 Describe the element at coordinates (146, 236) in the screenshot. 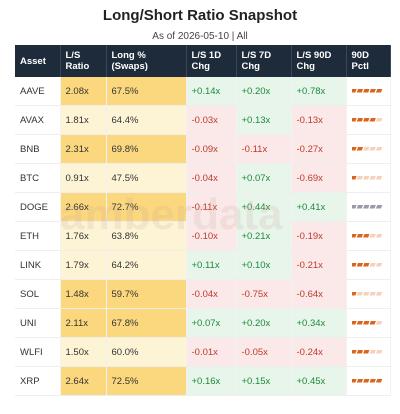

I see `value-cell: 63.8%` at that location.